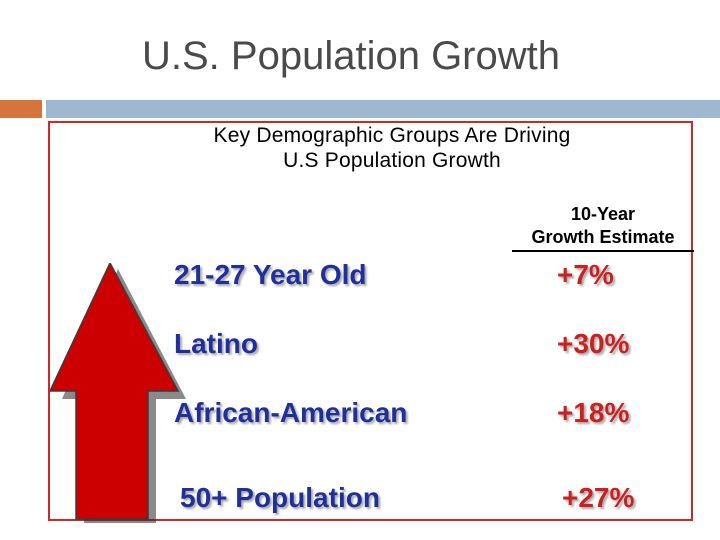  I want to click on row-value-african-american: +18%, so click(593, 412).